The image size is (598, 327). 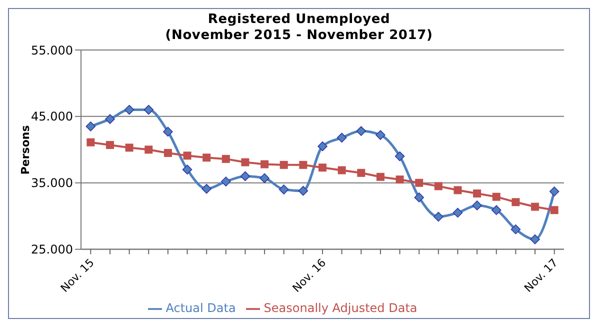 What do you see at coordinates (309, 275) in the screenshot?
I see `x-tick-label: Nov. 16` at bounding box center [309, 275].